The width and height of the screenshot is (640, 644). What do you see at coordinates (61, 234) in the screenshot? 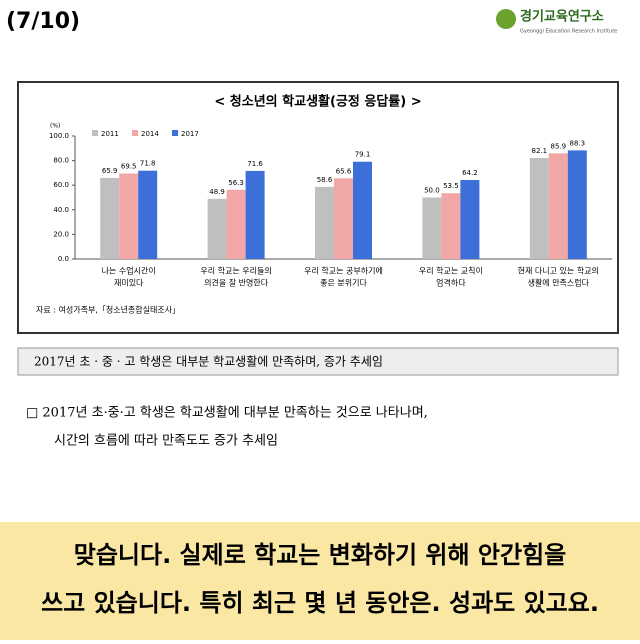
I see `y-tick-label: 20.0` at bounding box center [61, 234].